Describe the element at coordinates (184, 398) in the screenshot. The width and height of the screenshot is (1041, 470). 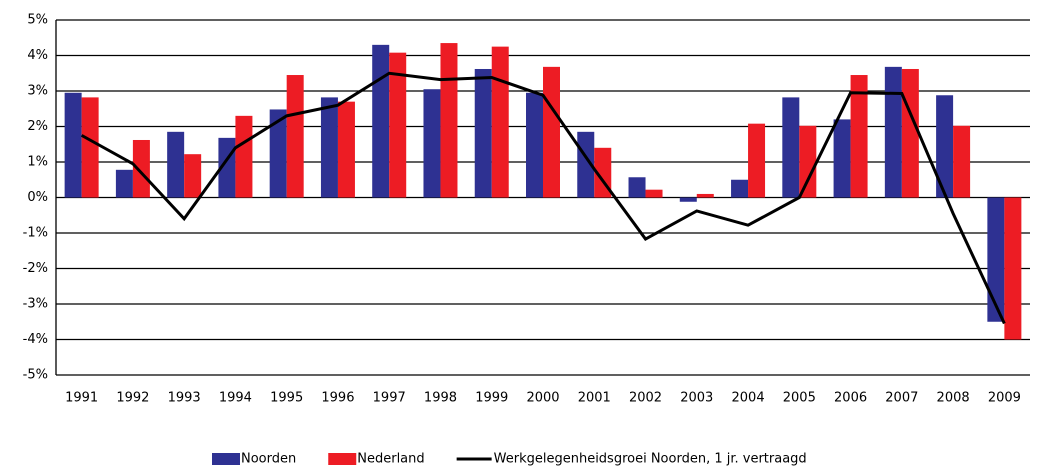
I see `x-tick-label: 1993` at that location.